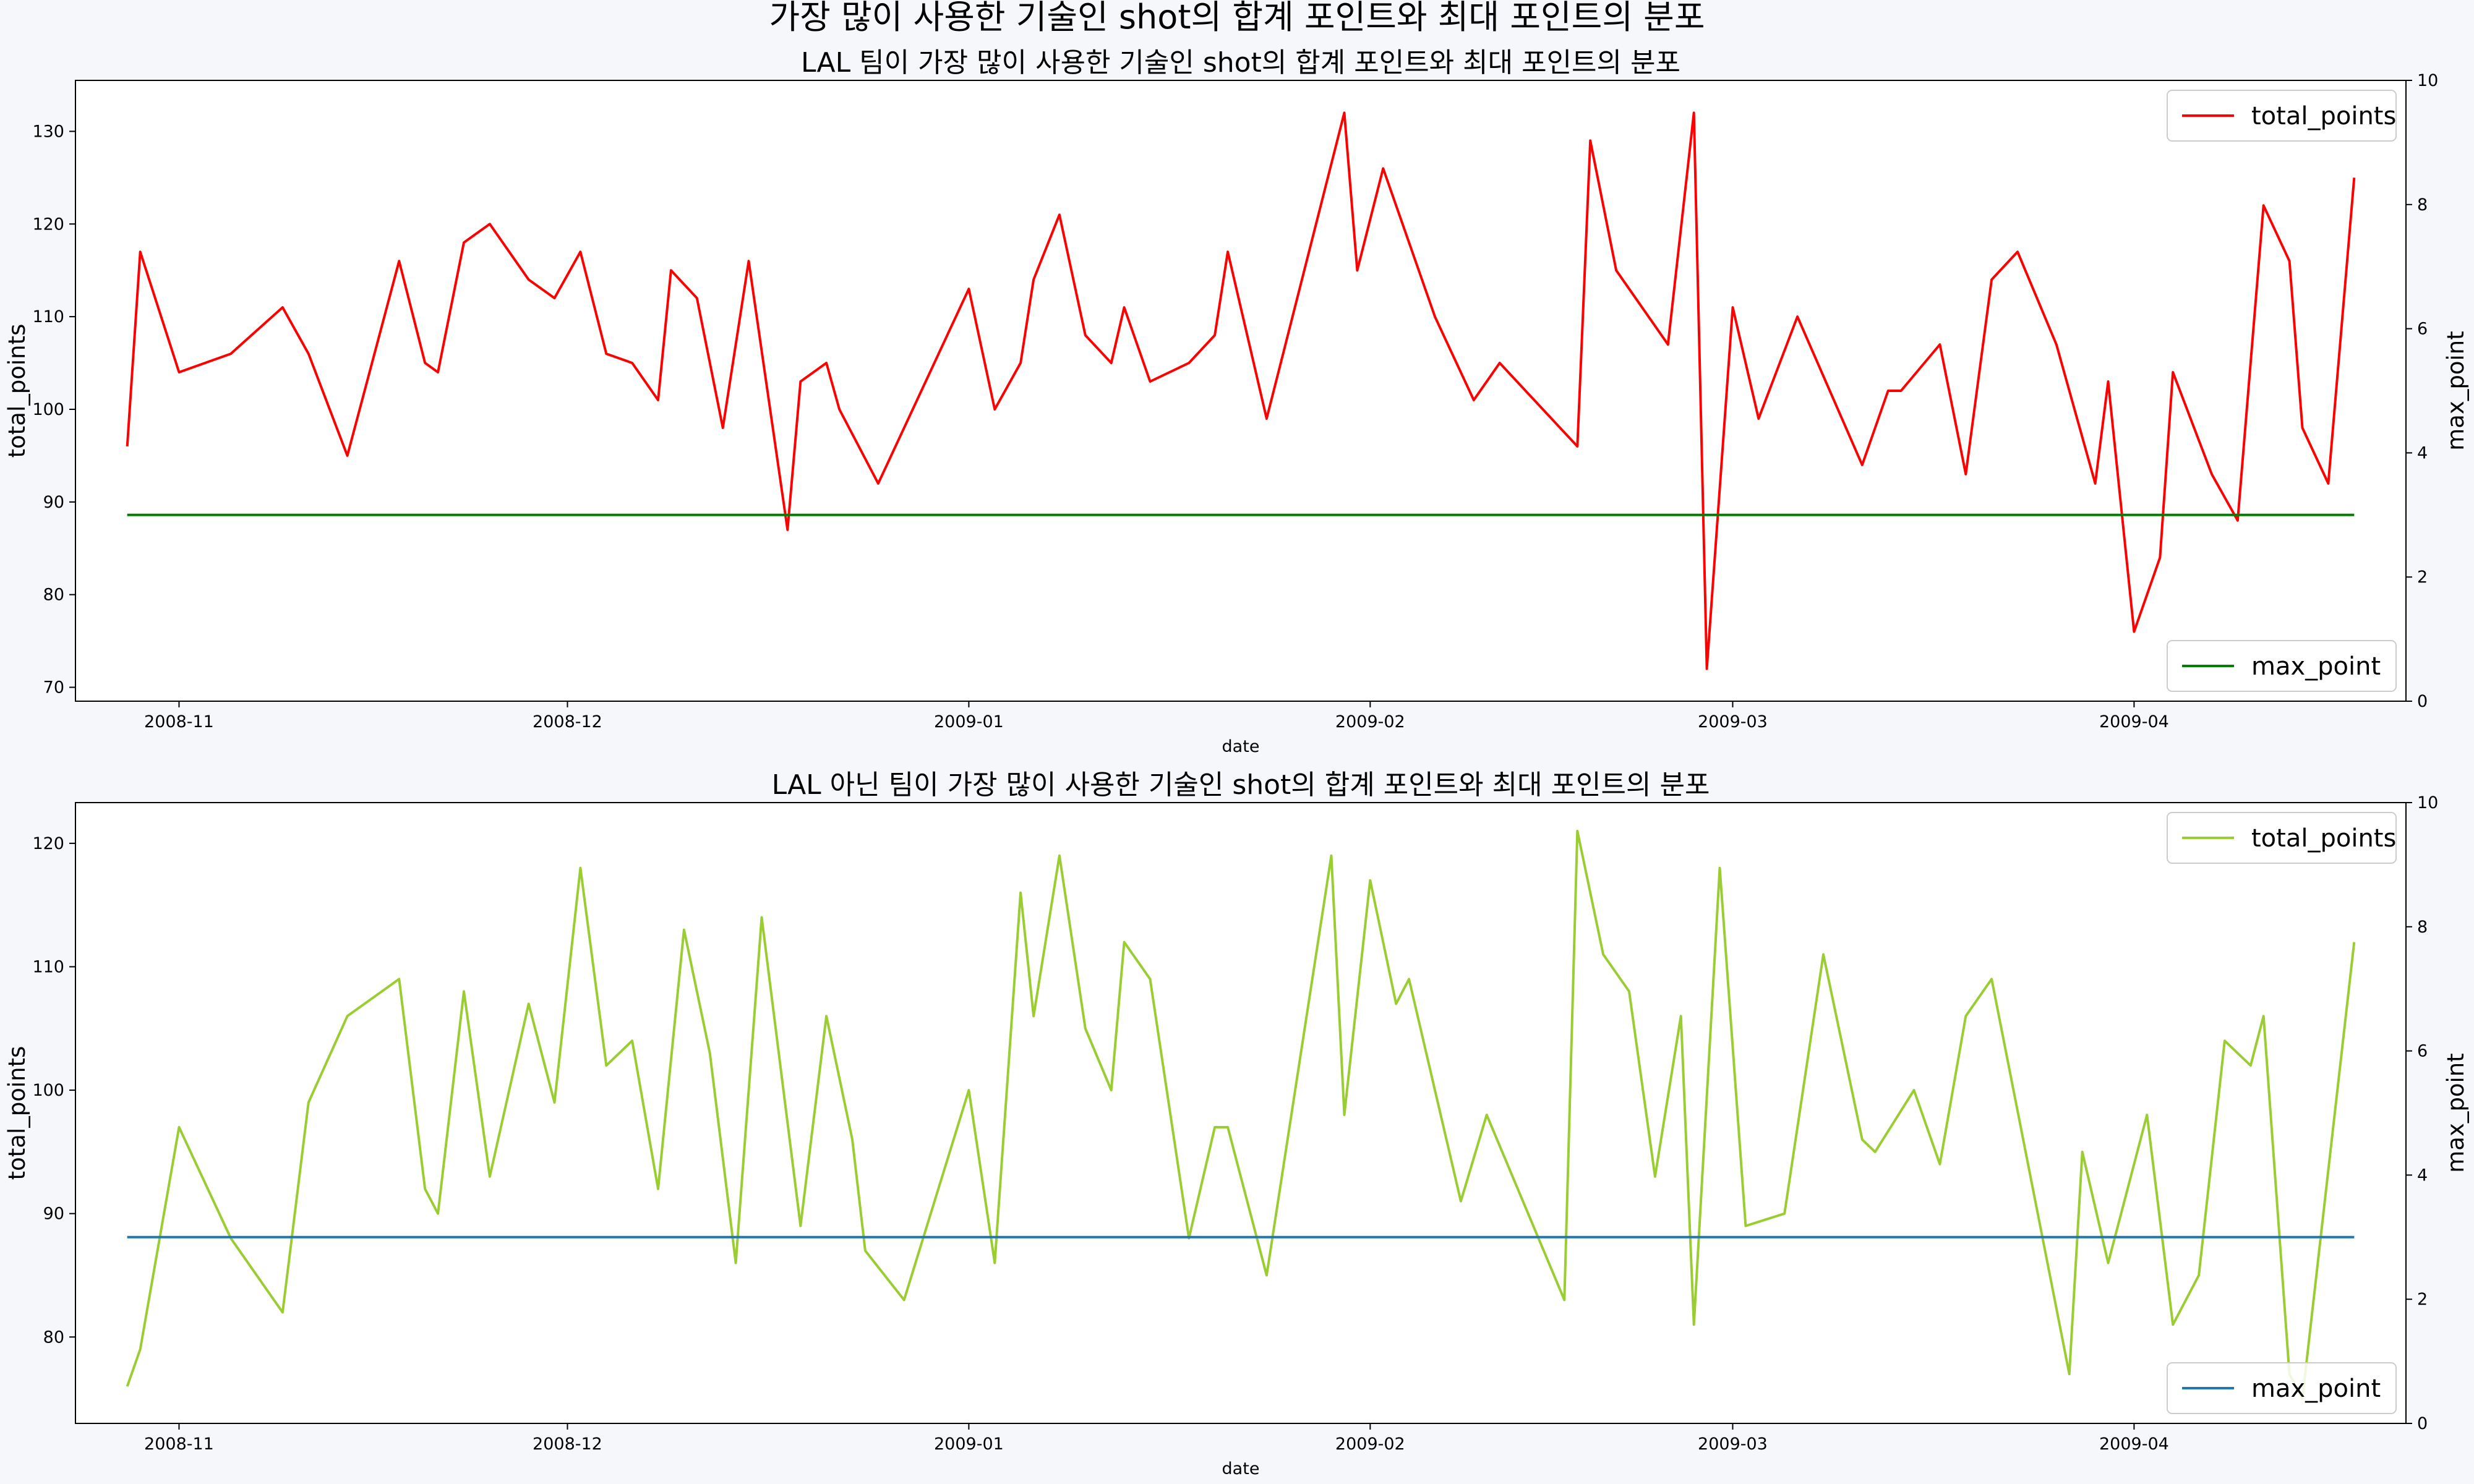 The image size is (2474, 1484). What do you see at coordinates (1237, 18) in the screenshot?
I see `figure-suptitle: 가장 많이 사용한 기술인 shot의 합계 포인트와 최대 포인트의 분포` at bounding box center [1237, 18].